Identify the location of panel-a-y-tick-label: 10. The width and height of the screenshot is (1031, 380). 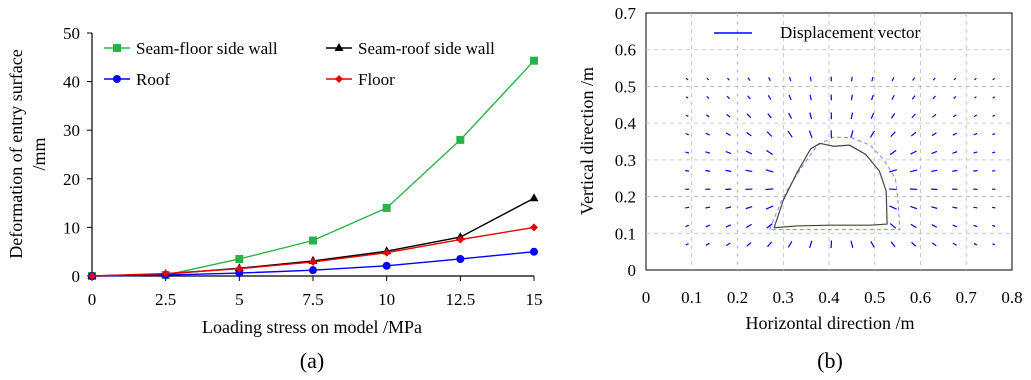
(71, 227).